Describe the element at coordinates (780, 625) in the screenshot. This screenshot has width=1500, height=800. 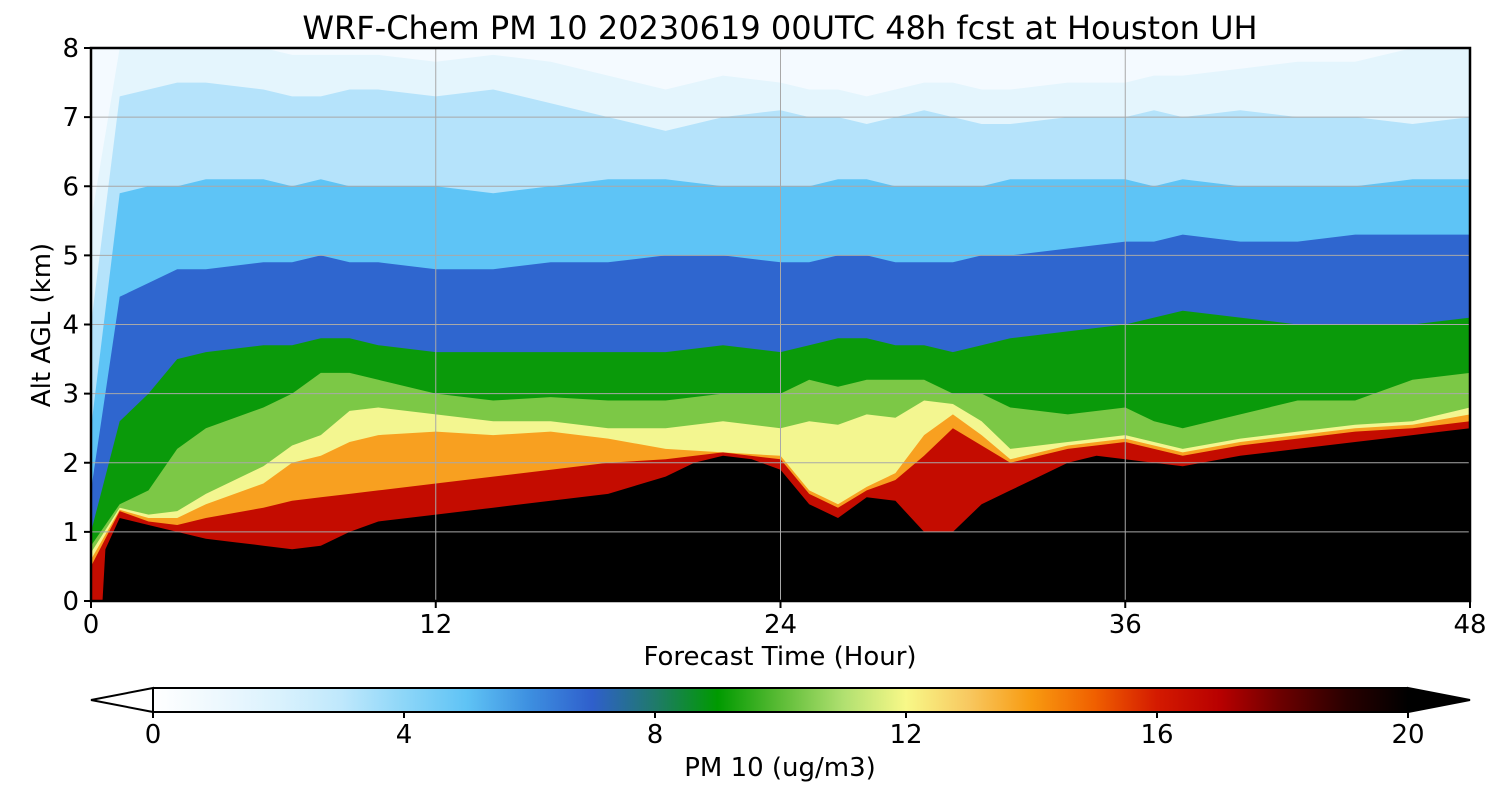
I see `x-tick-label: 24` at that location.